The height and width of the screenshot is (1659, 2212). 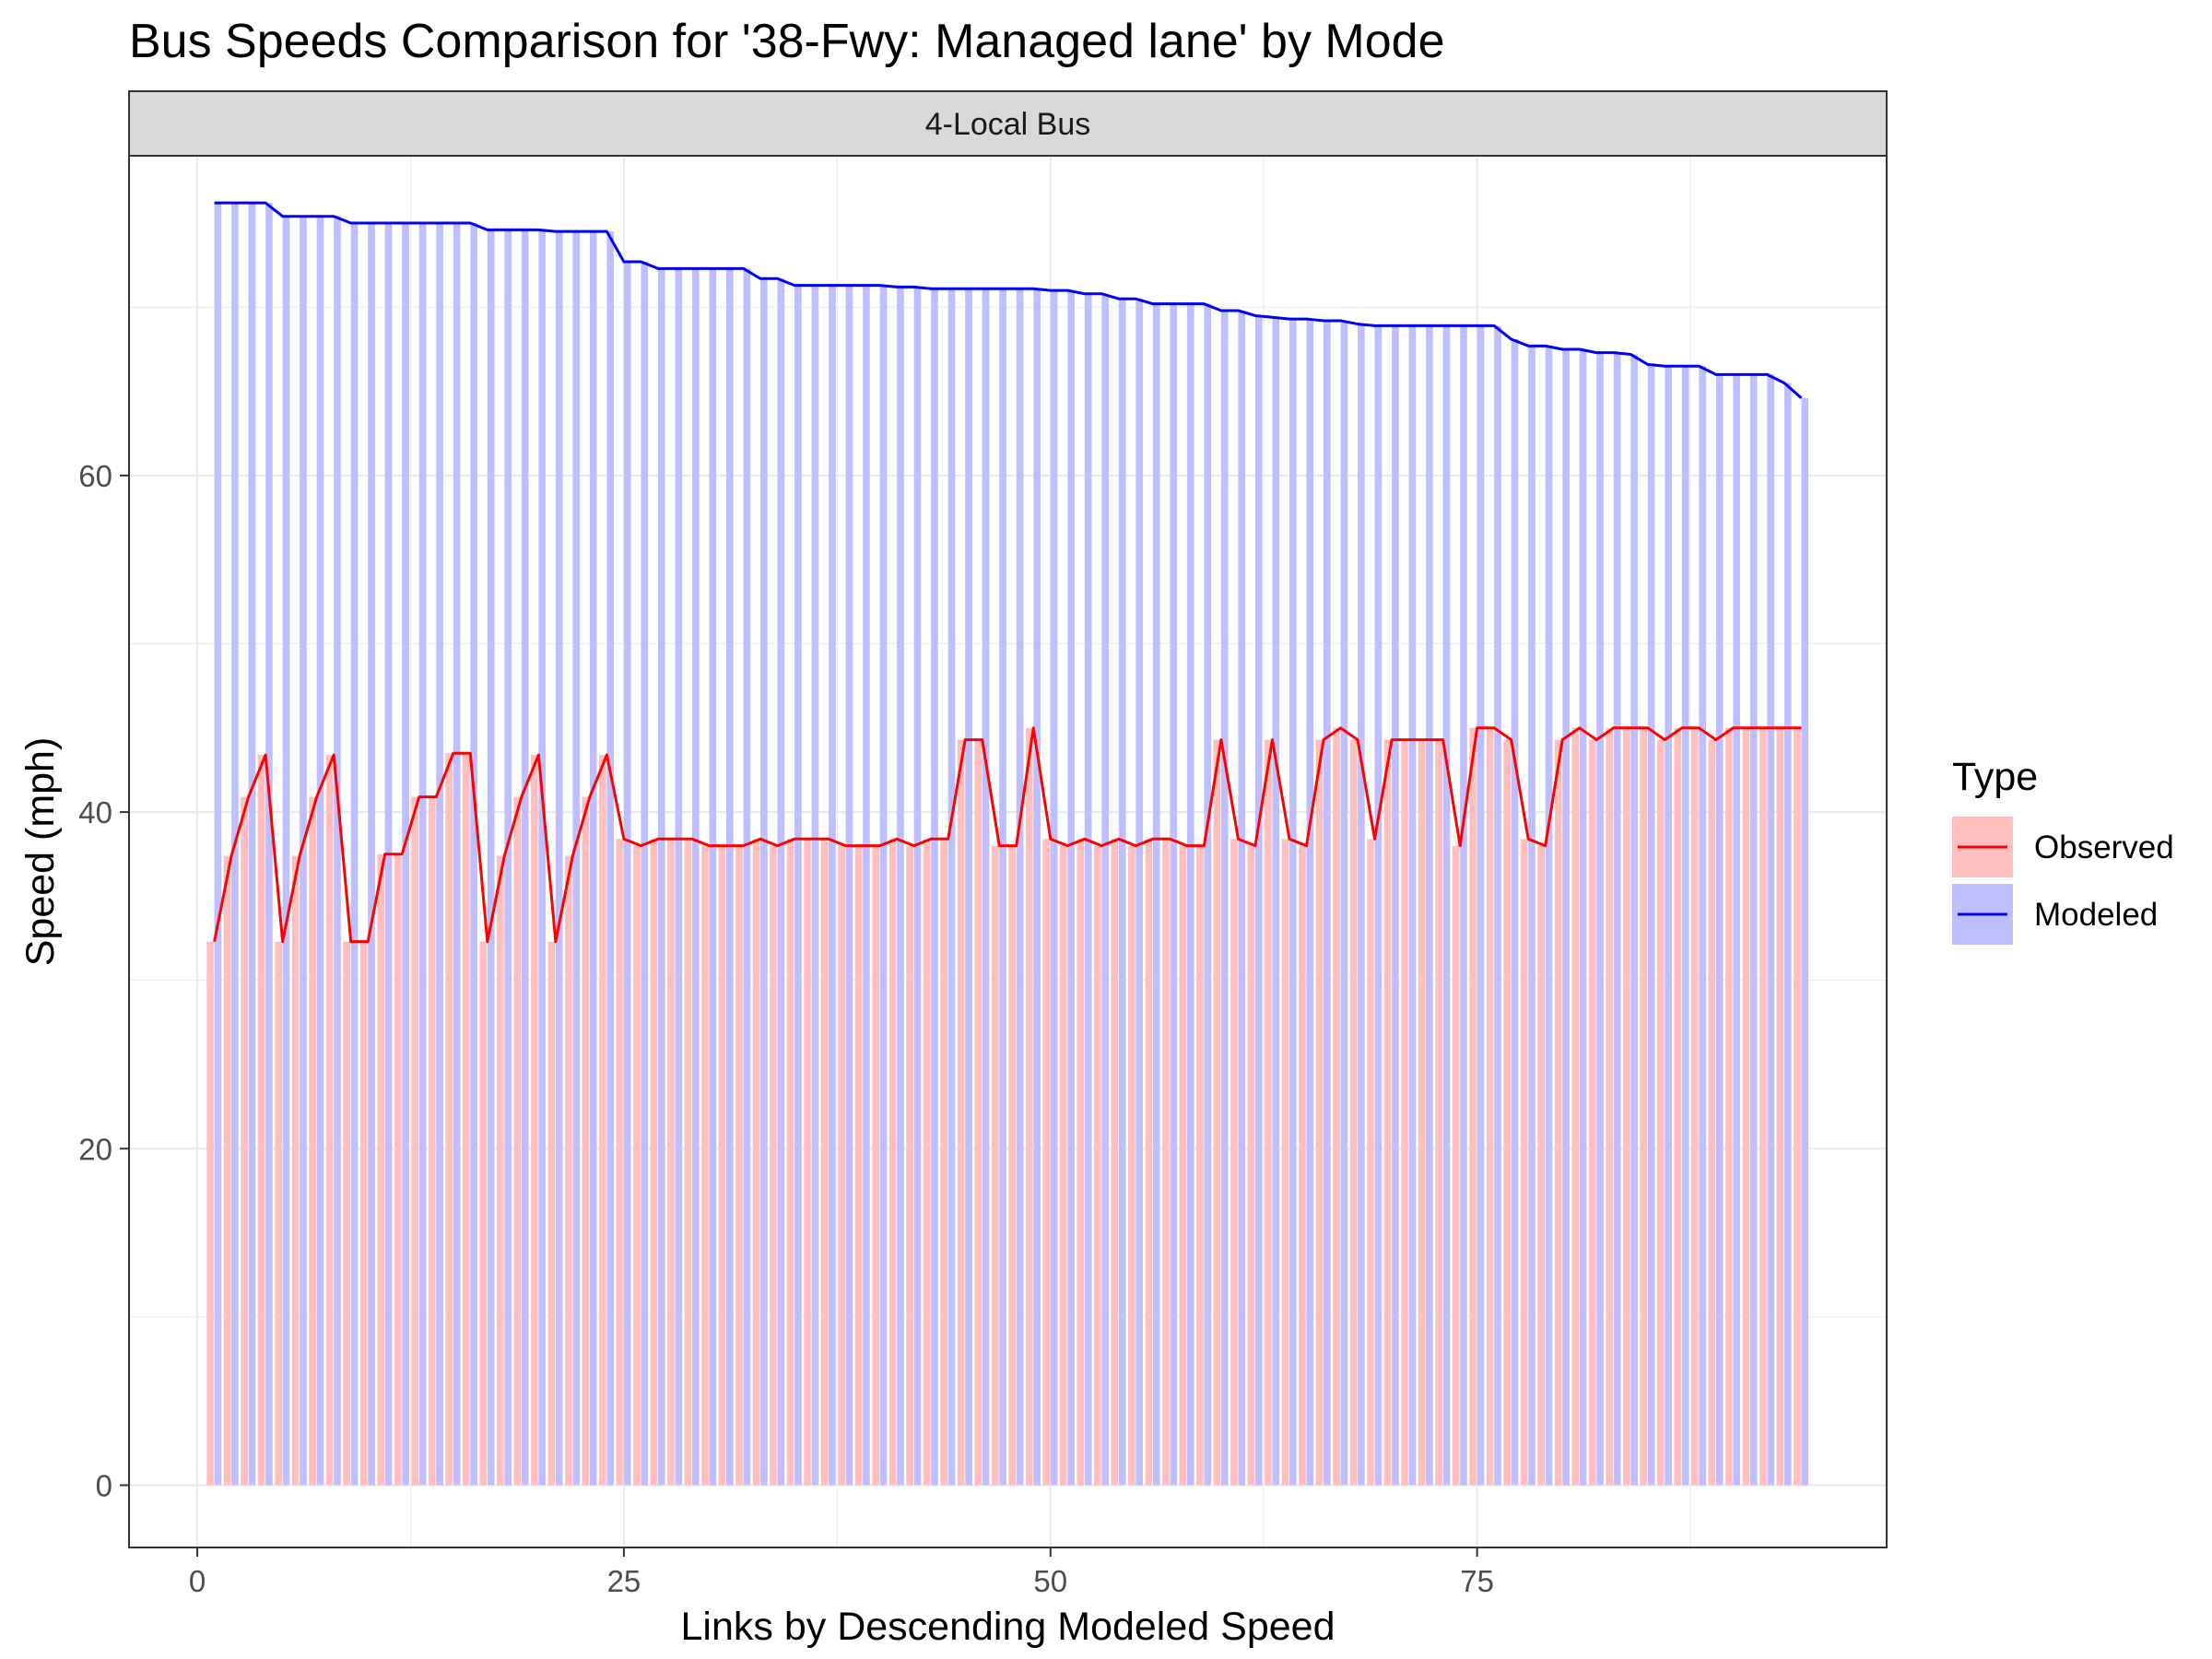 I want to click on y-tick-label: 40, so click(x=95, y=812).